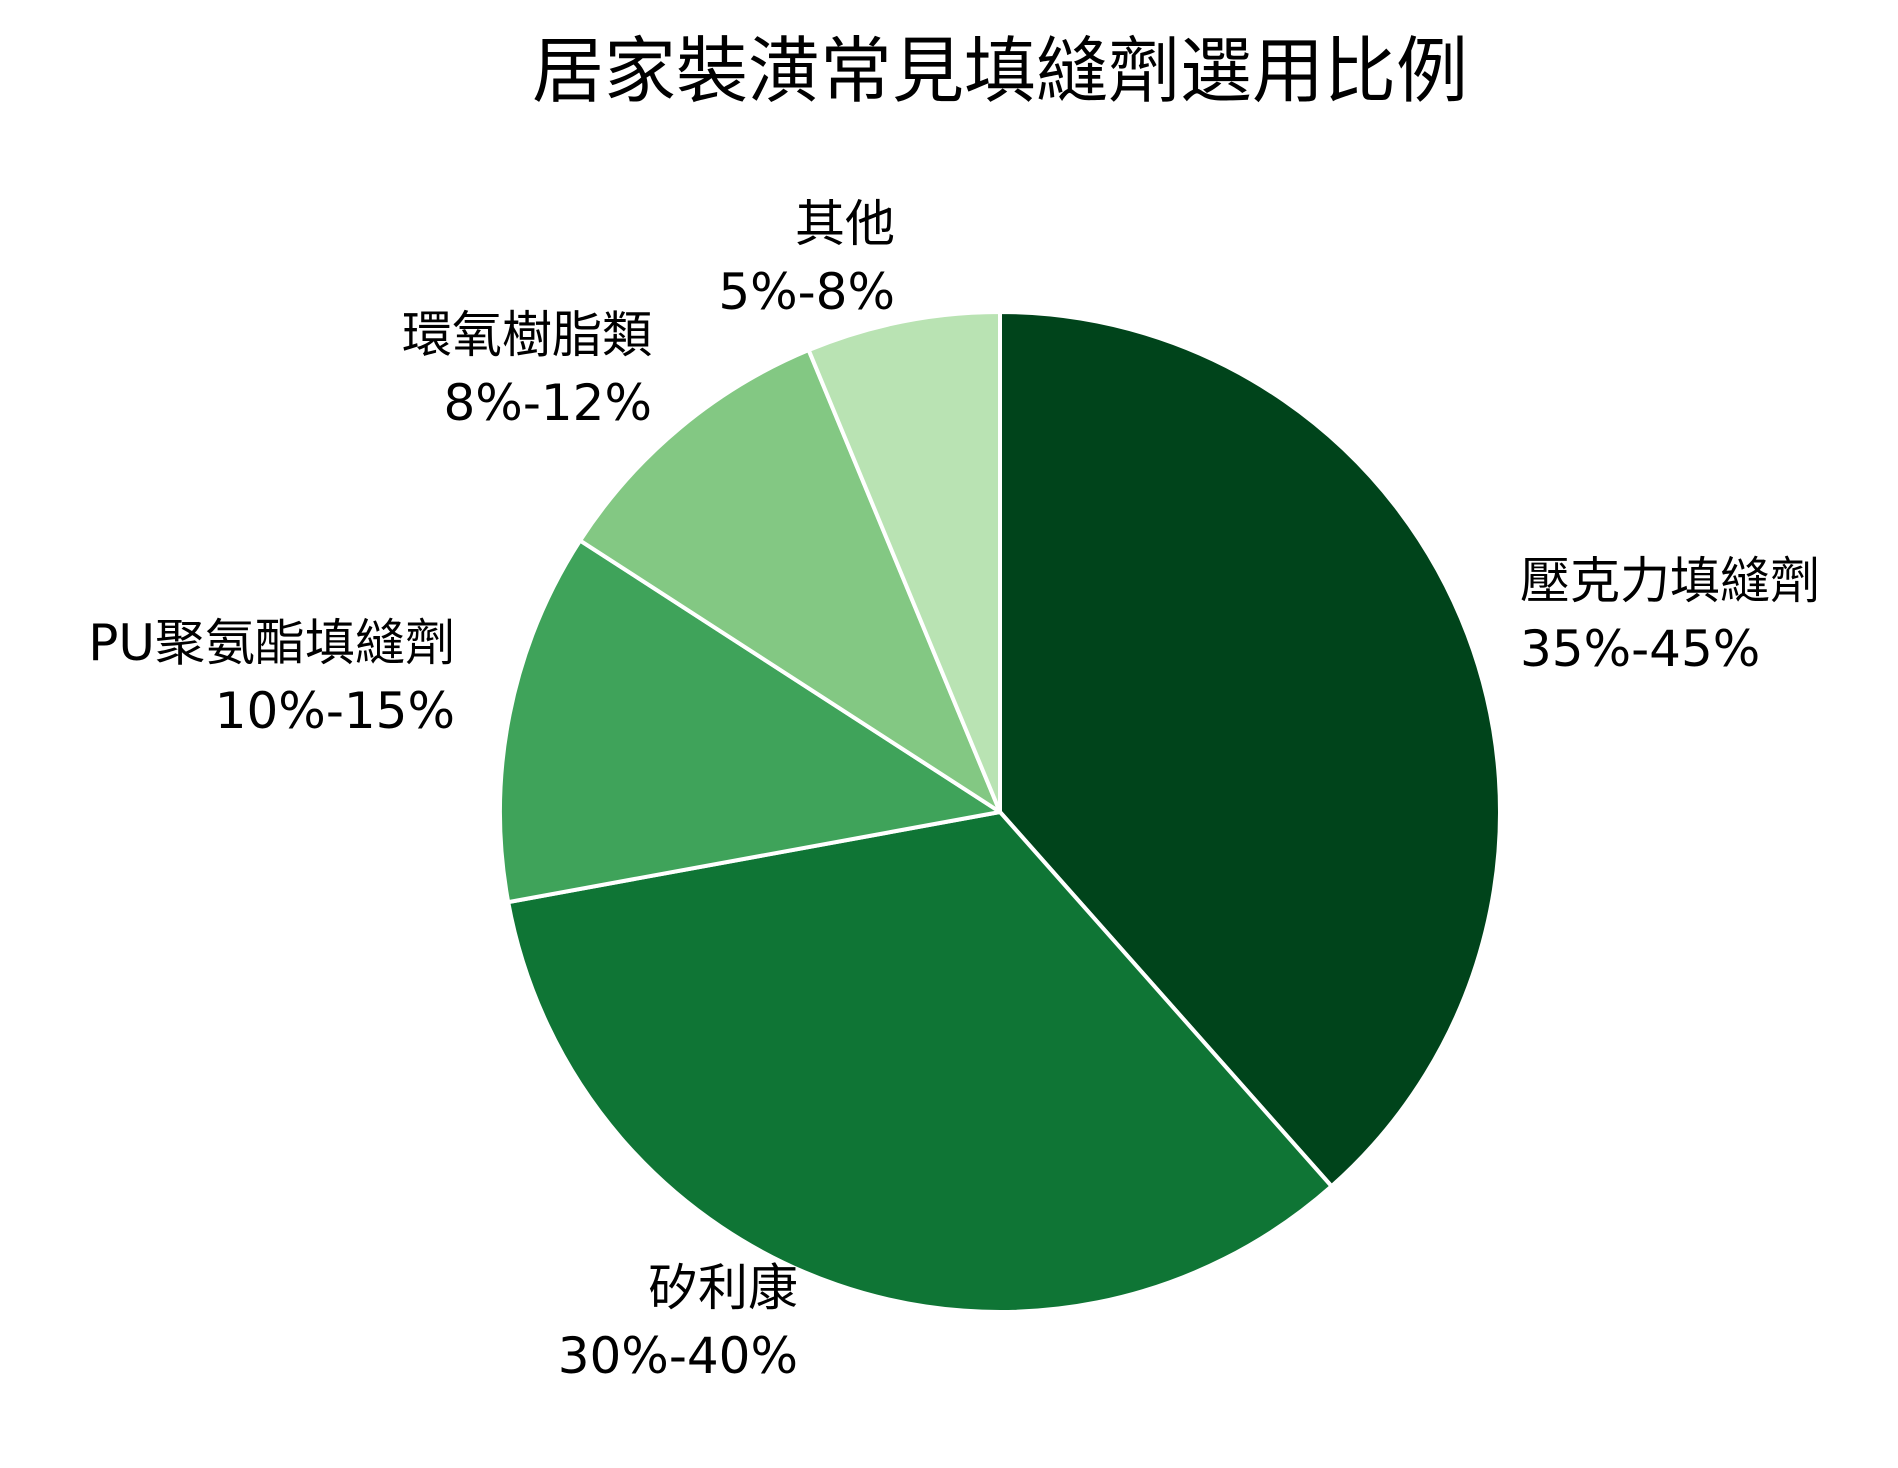 The height and width of the screenshot is (1468, 1898). I want to click on slice-label-name: 壓克力填縫劑, so click(1670, 581).